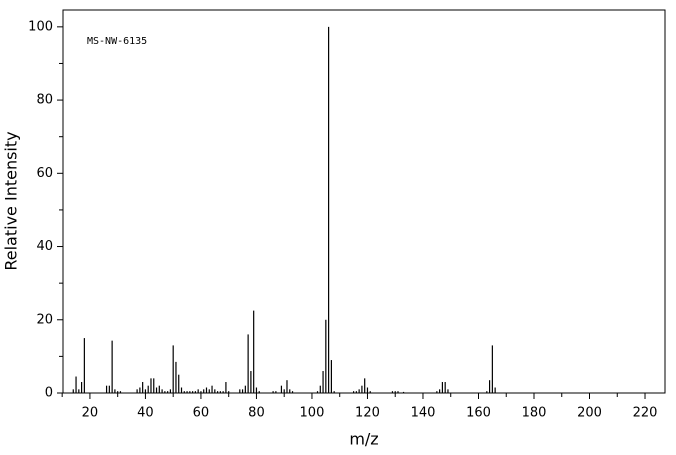  What do you see at coordinates (645, 413) in the screenshot?
I see `x-tick-label: 220` at bounding box center [645, 413].